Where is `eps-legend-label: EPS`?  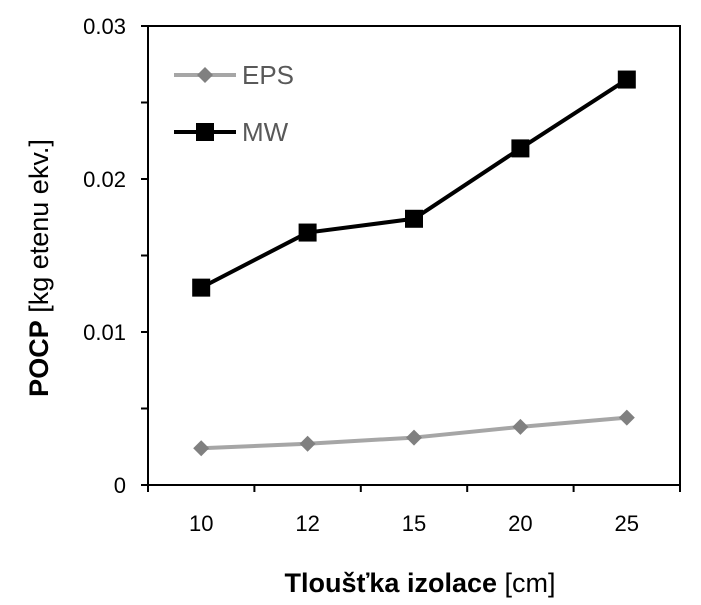
eps-legend-label: EPS is located at coordinates (268, 75).